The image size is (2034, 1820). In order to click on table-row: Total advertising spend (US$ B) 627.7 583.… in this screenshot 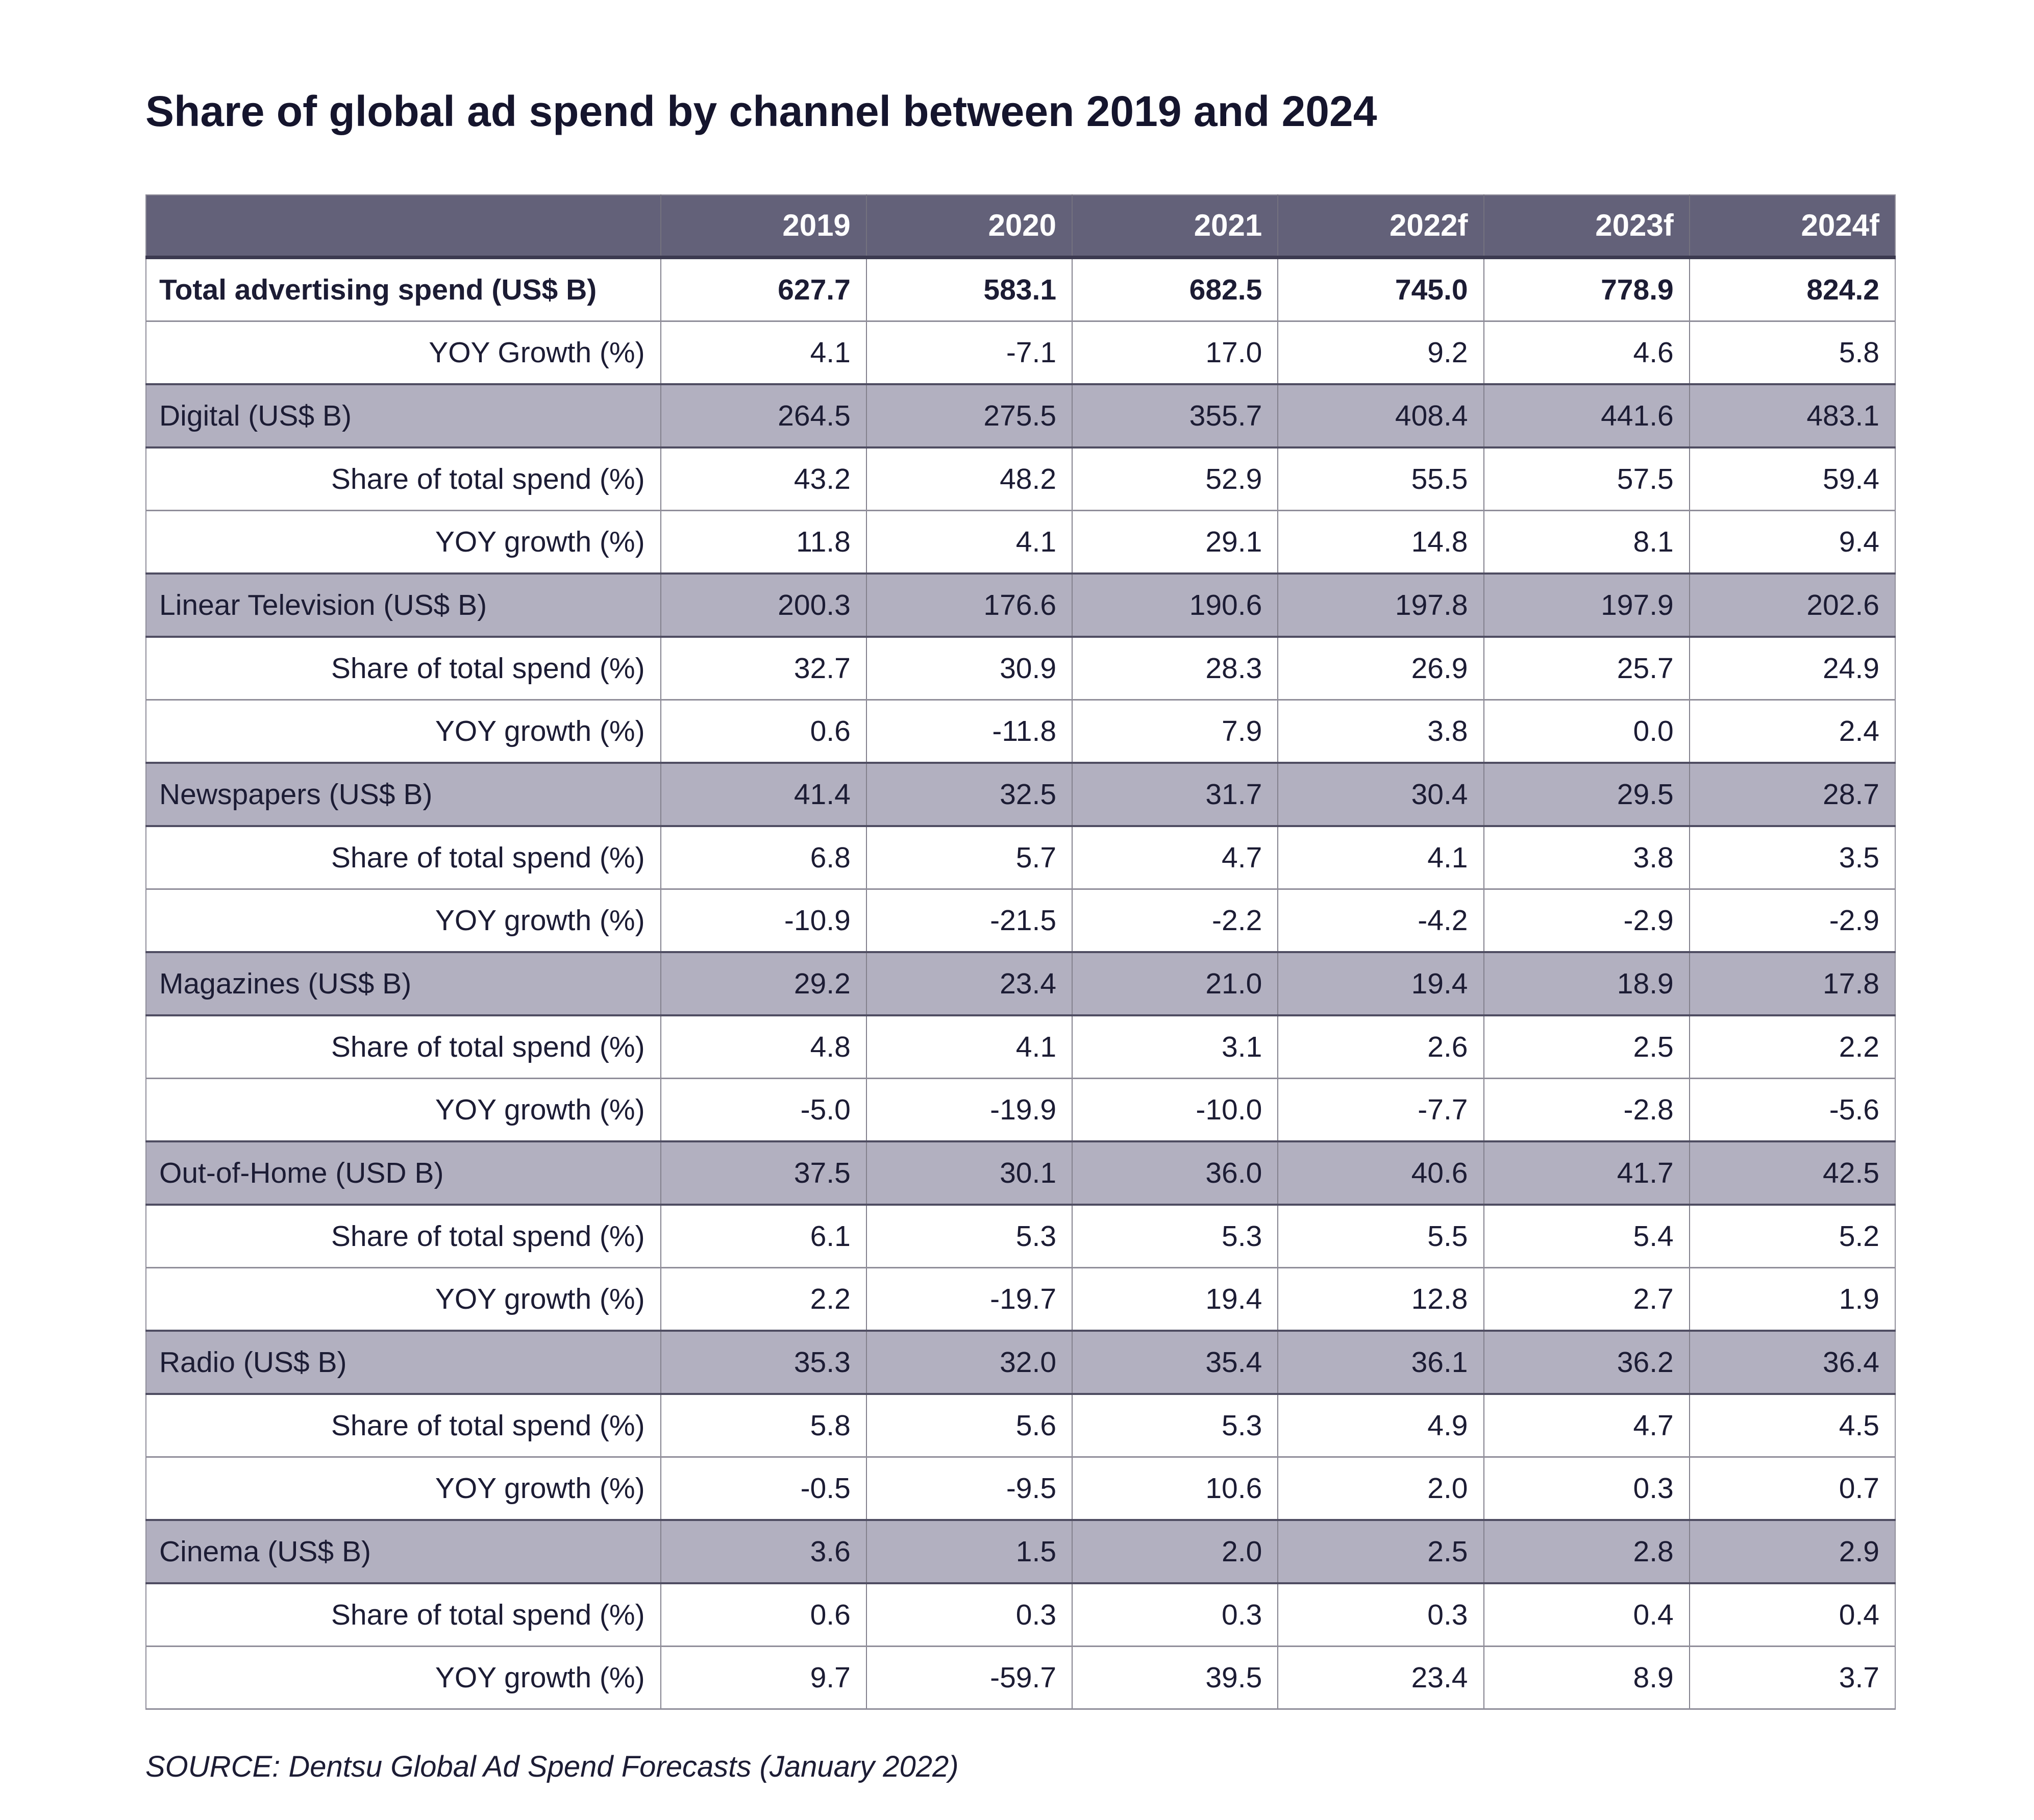, I will do `click(1020, 289)`.